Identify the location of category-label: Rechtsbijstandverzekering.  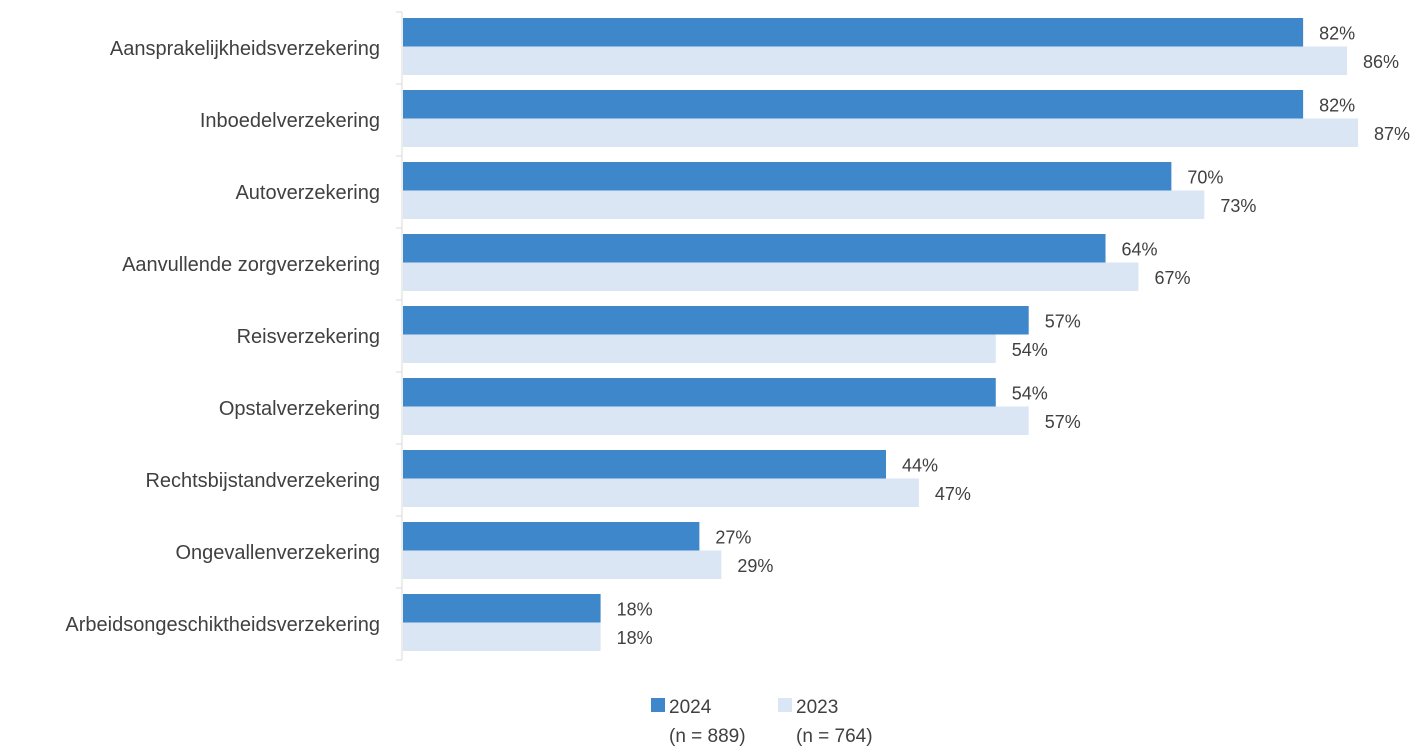
(262, 481).